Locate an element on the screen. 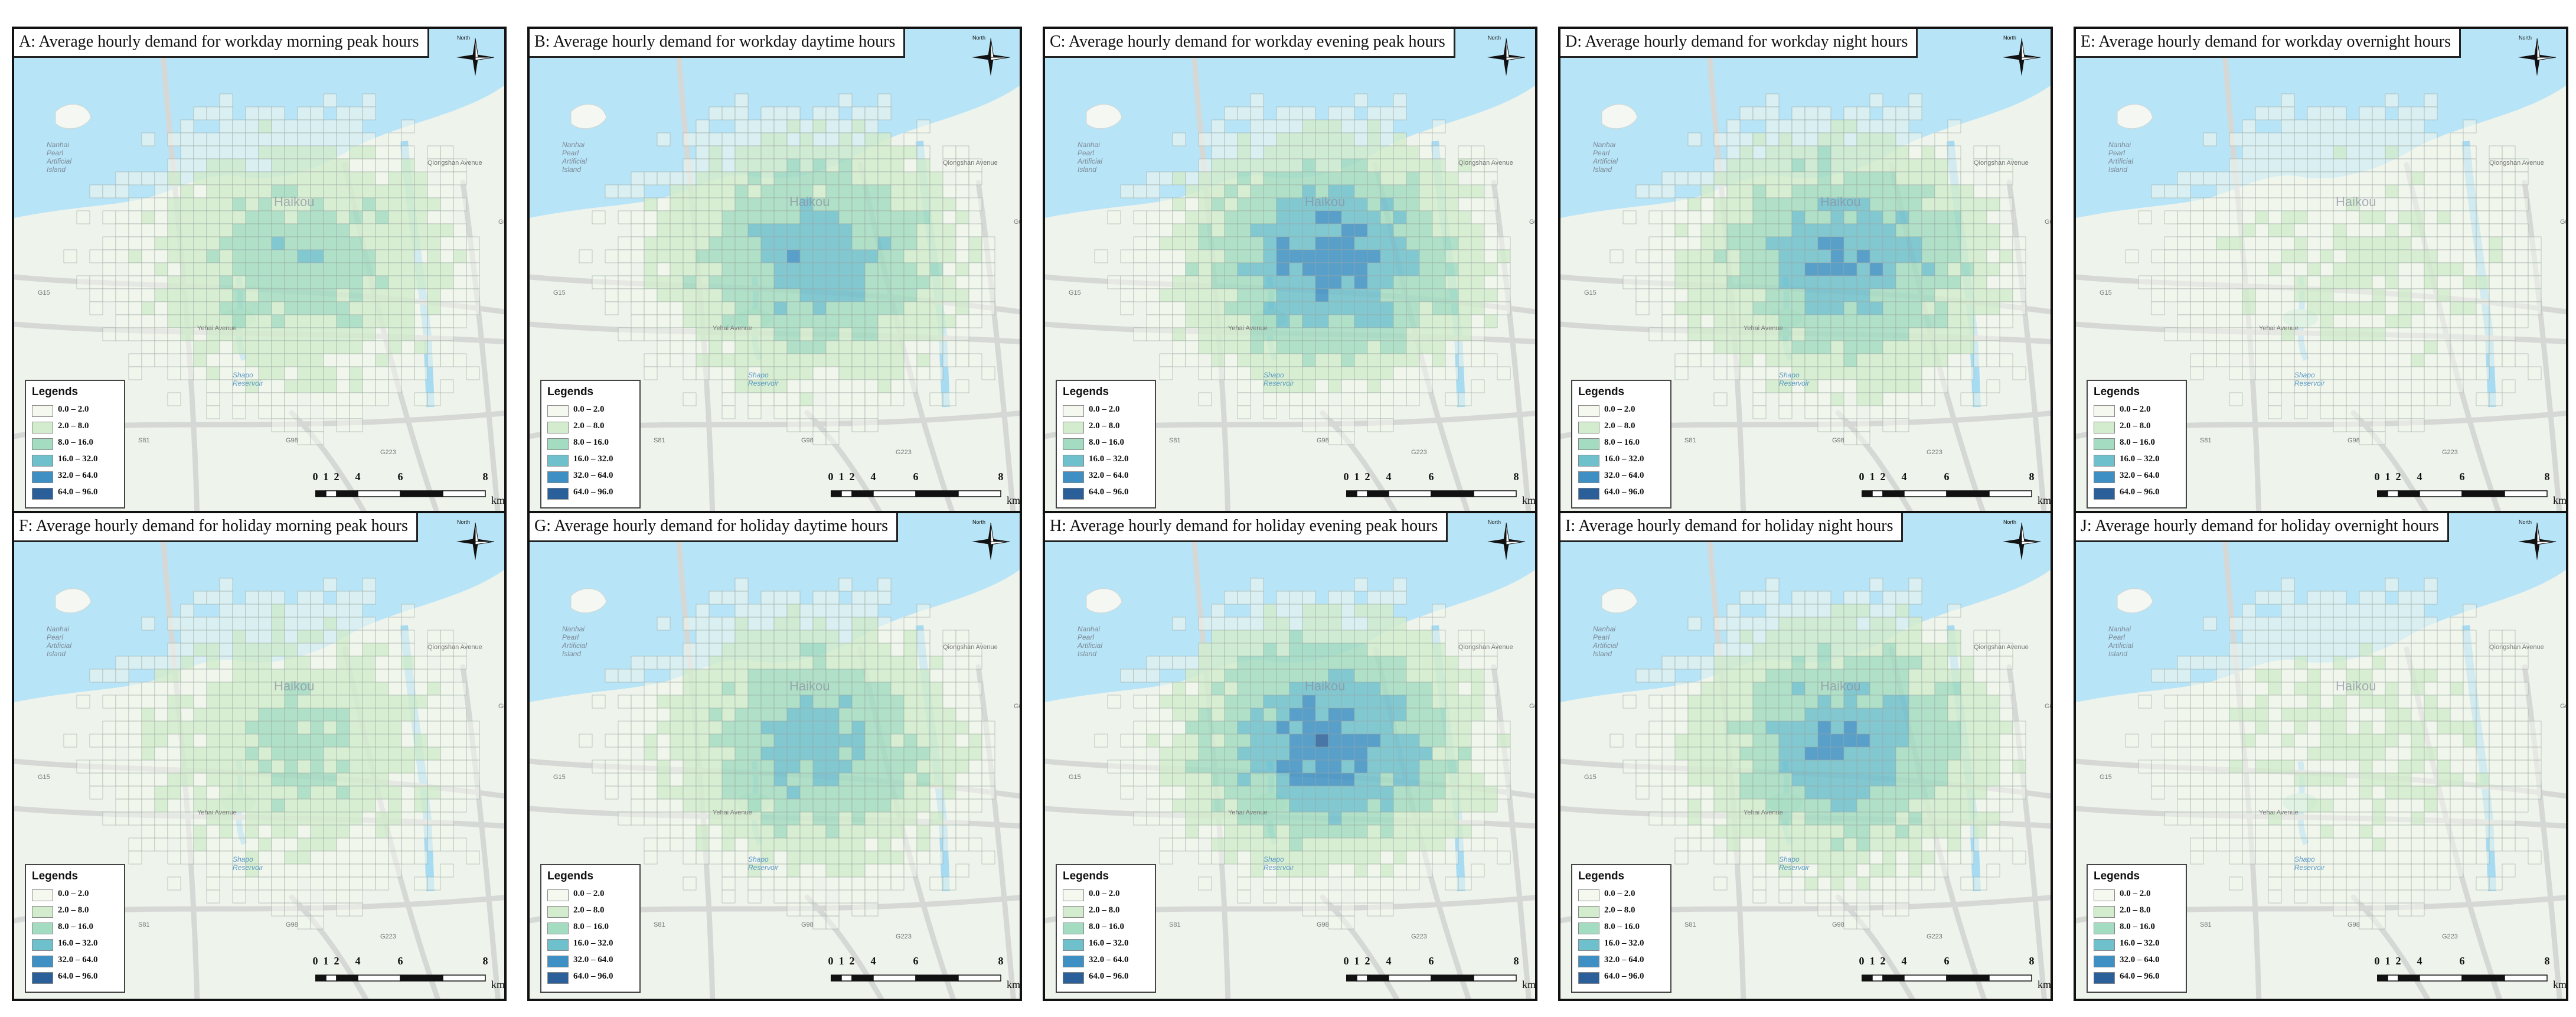 The height and width of the screenshot is (1017, 2576). legend-label: 2.0 – 8.0 is located at coordinates (1619, 910).